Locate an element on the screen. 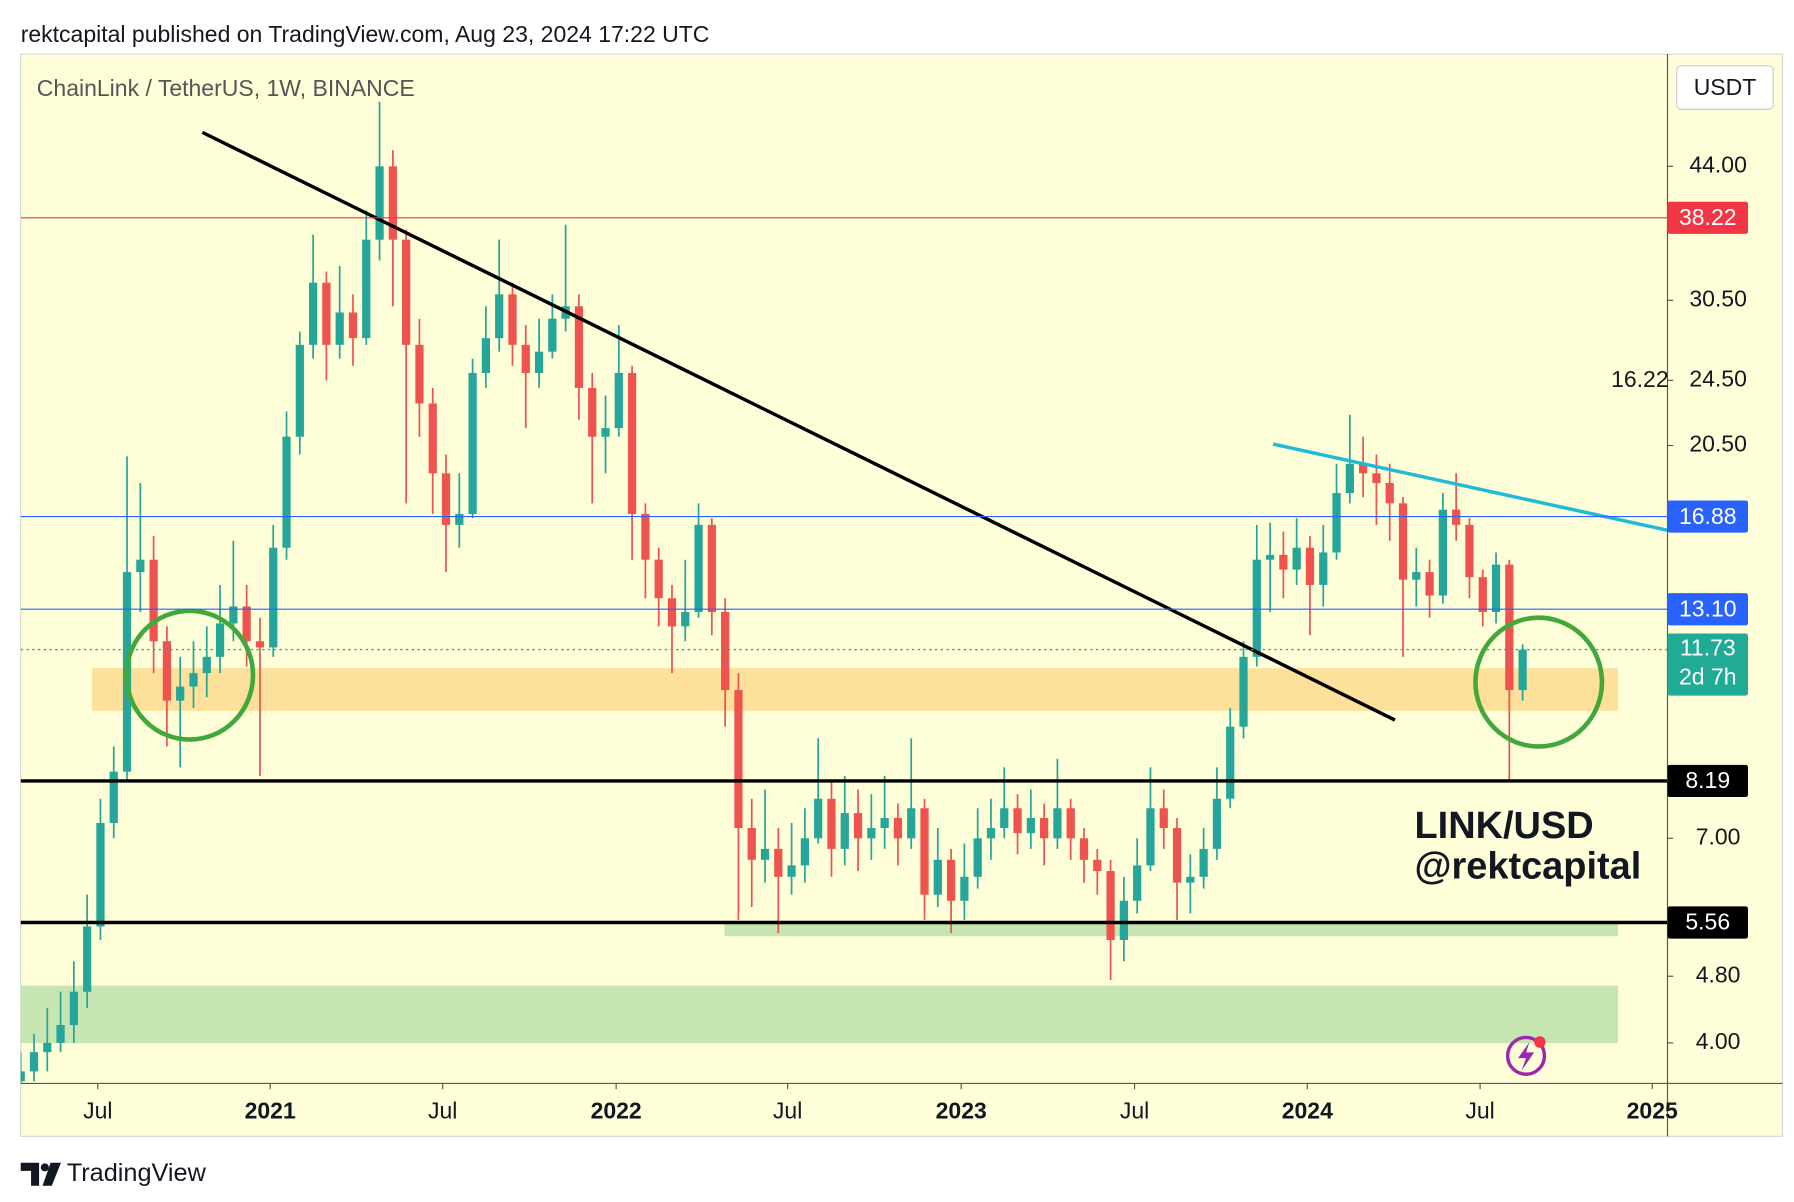 The image size is (1794, 1202). countdown-label: 2d 7h is located at coordinates (1708, 676).